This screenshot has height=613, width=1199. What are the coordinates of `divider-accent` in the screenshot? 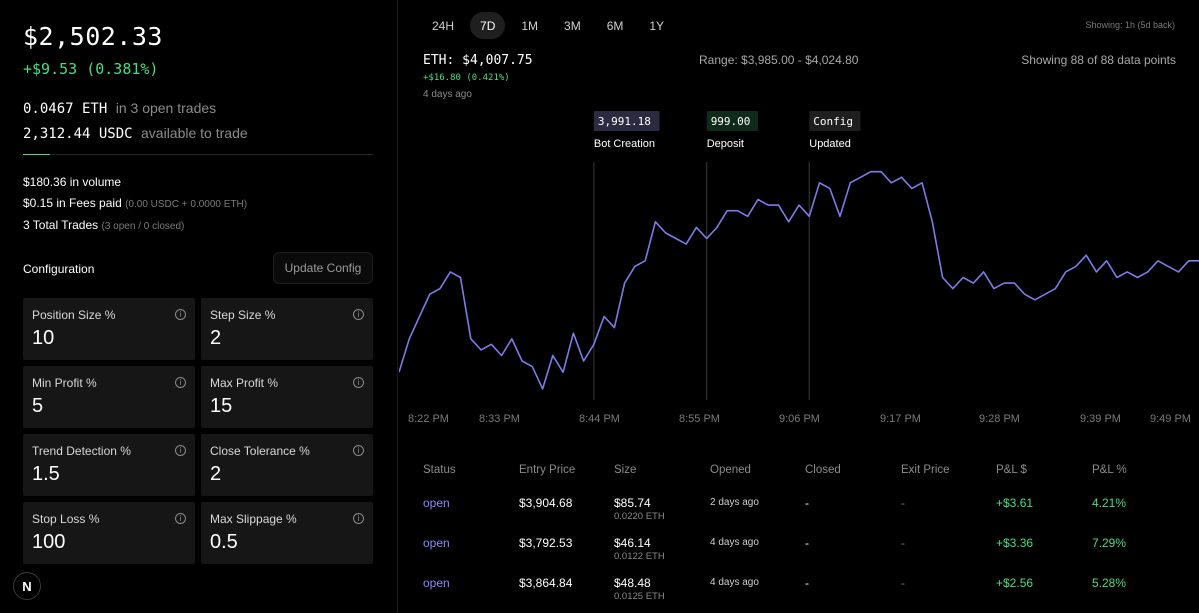 It's located at (36, 154).